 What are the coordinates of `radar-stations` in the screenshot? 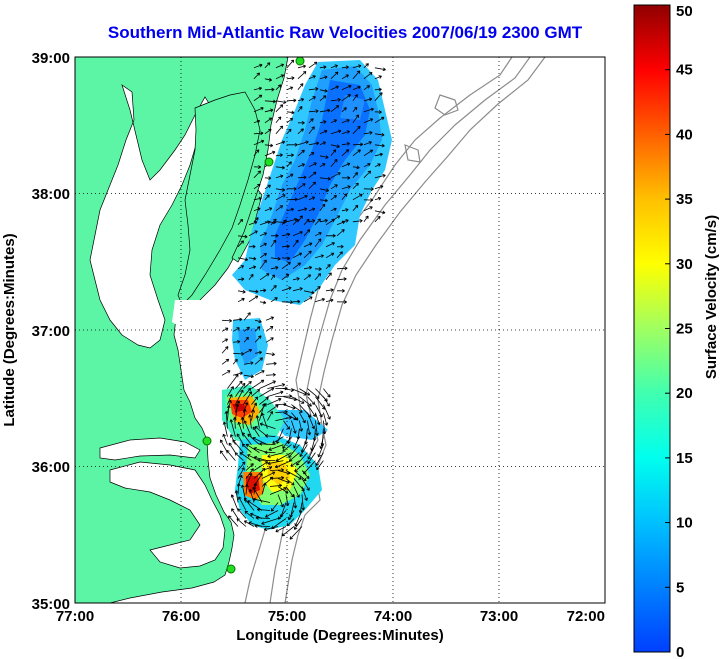 It's located at (253, 315).